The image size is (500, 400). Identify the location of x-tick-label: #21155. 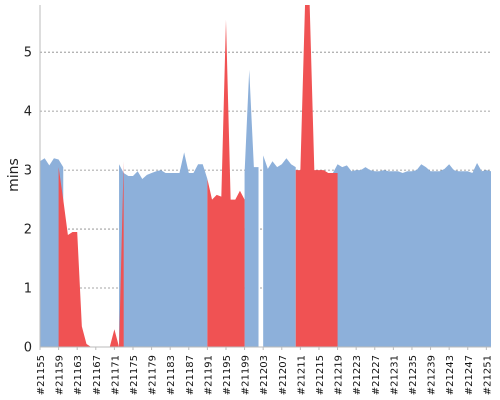
(41, 375).